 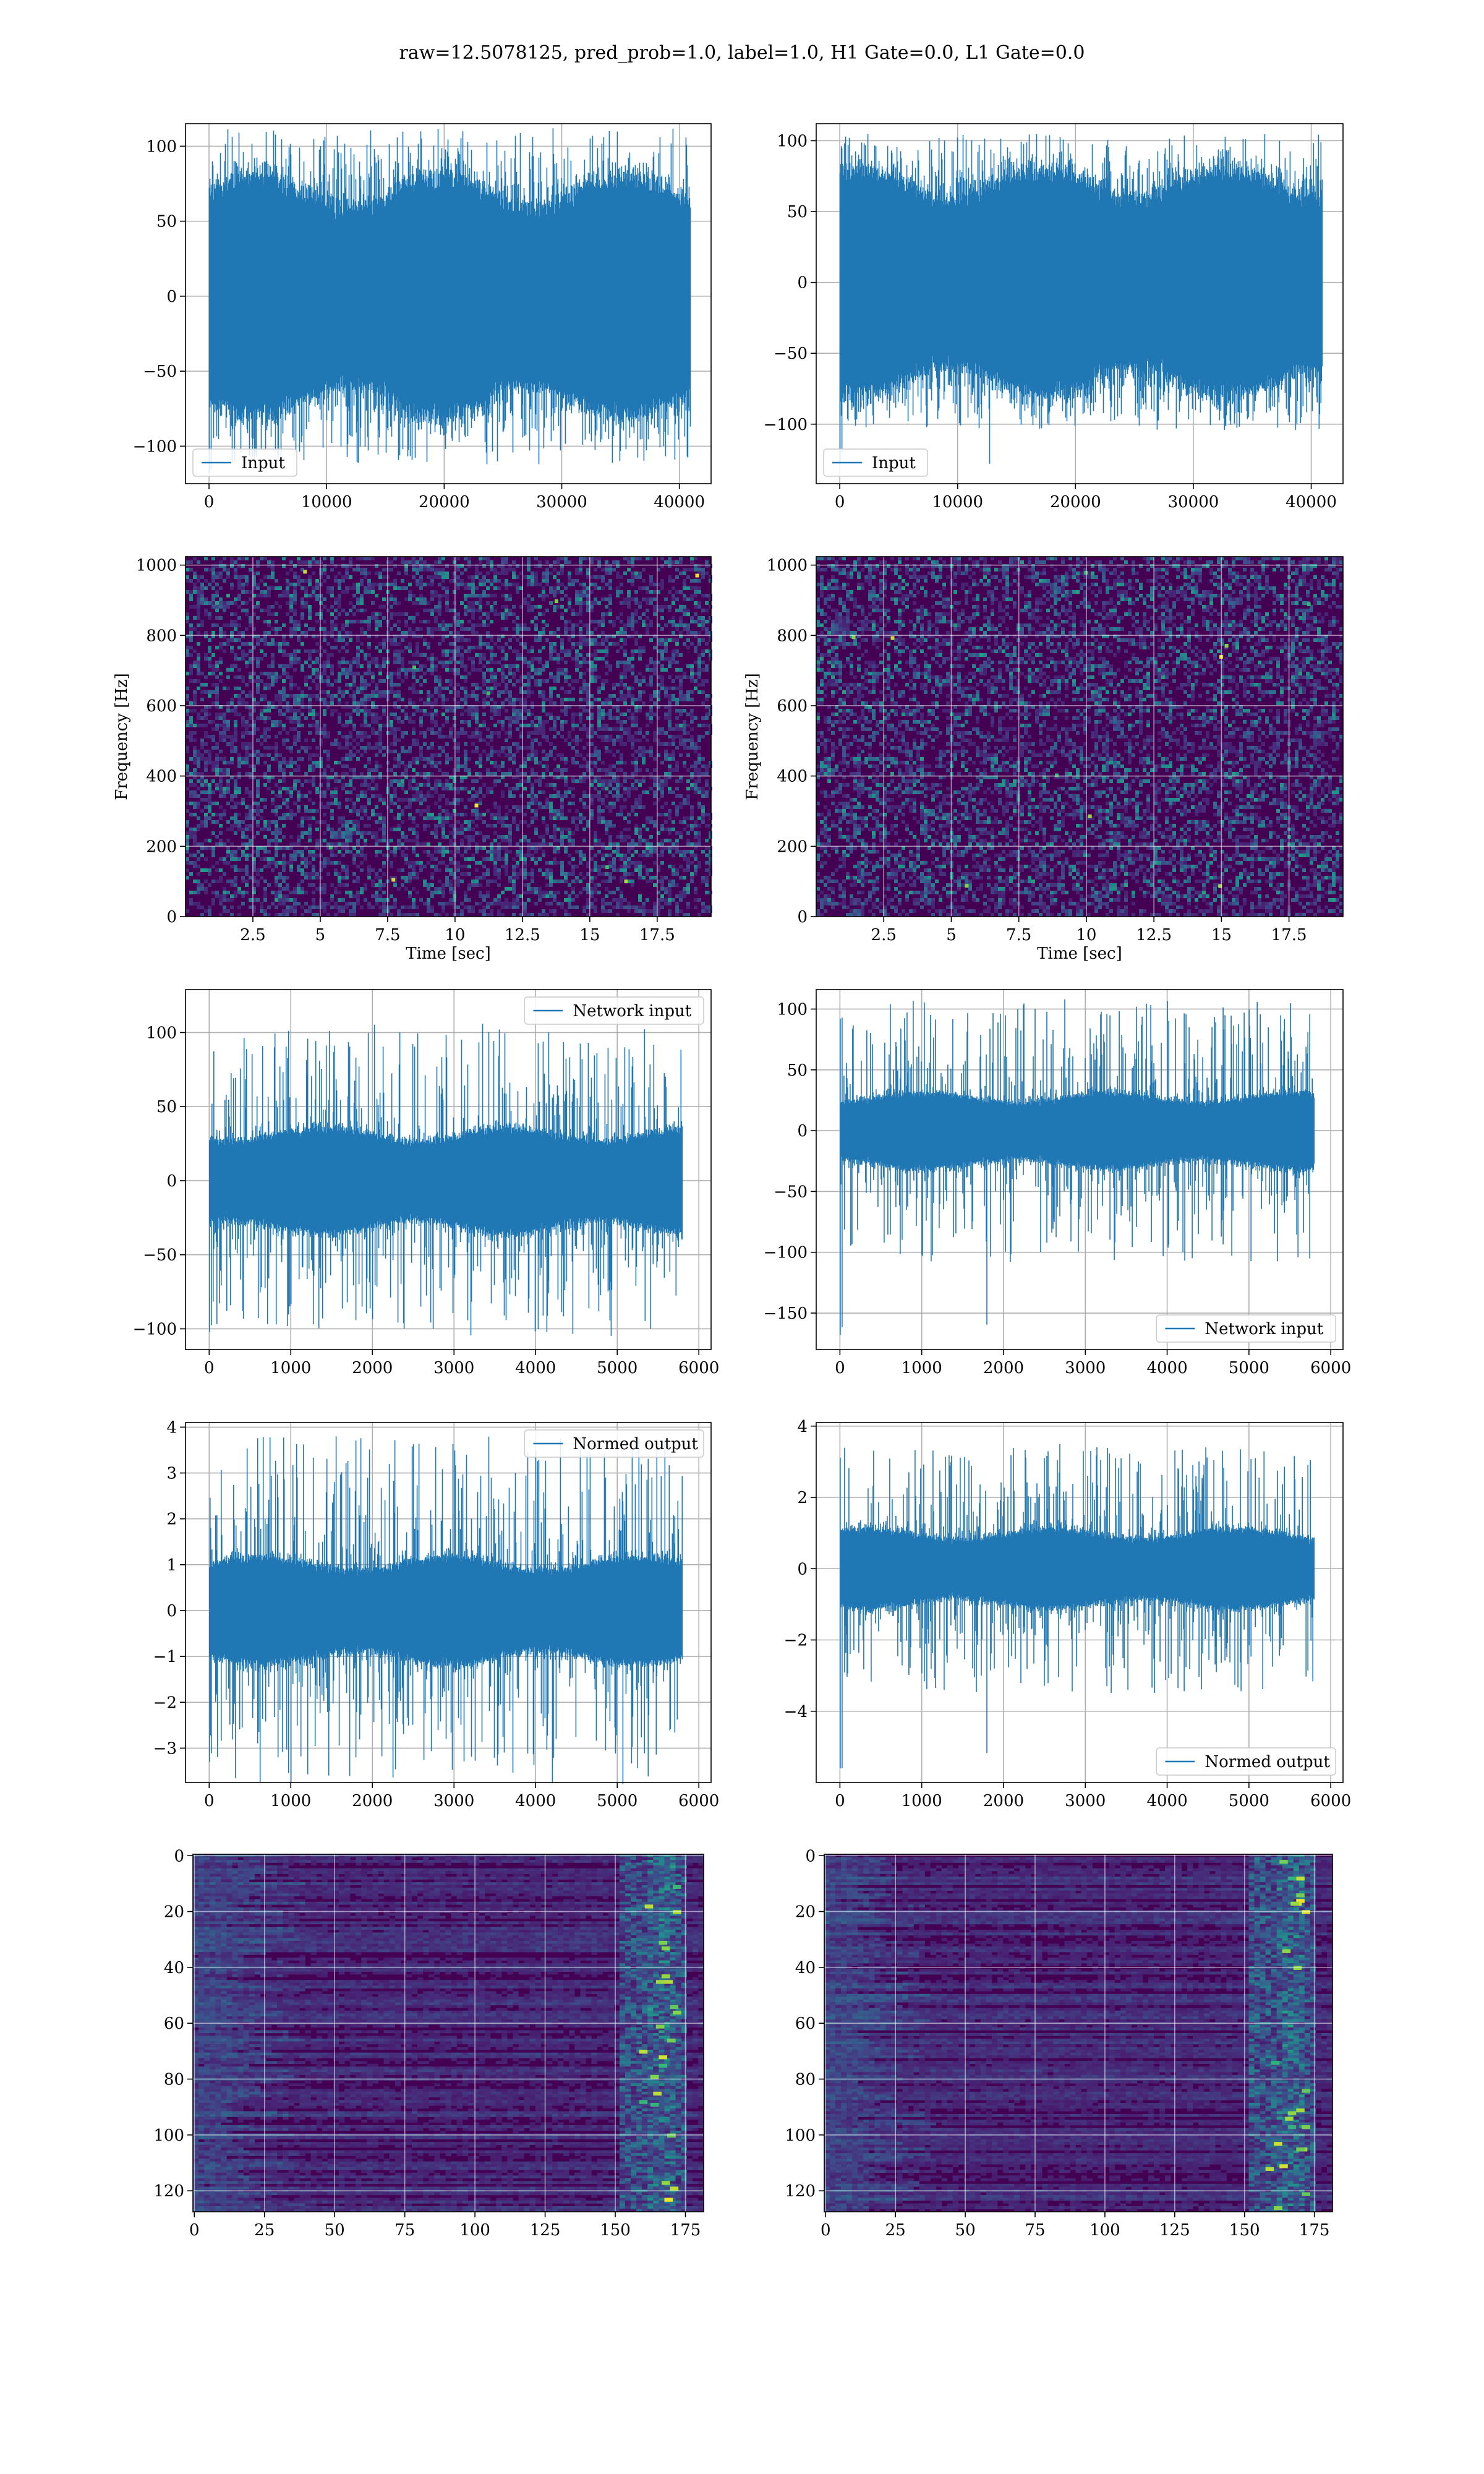 I want to click on y-tick-label: 50, so click(x=797, y=212).